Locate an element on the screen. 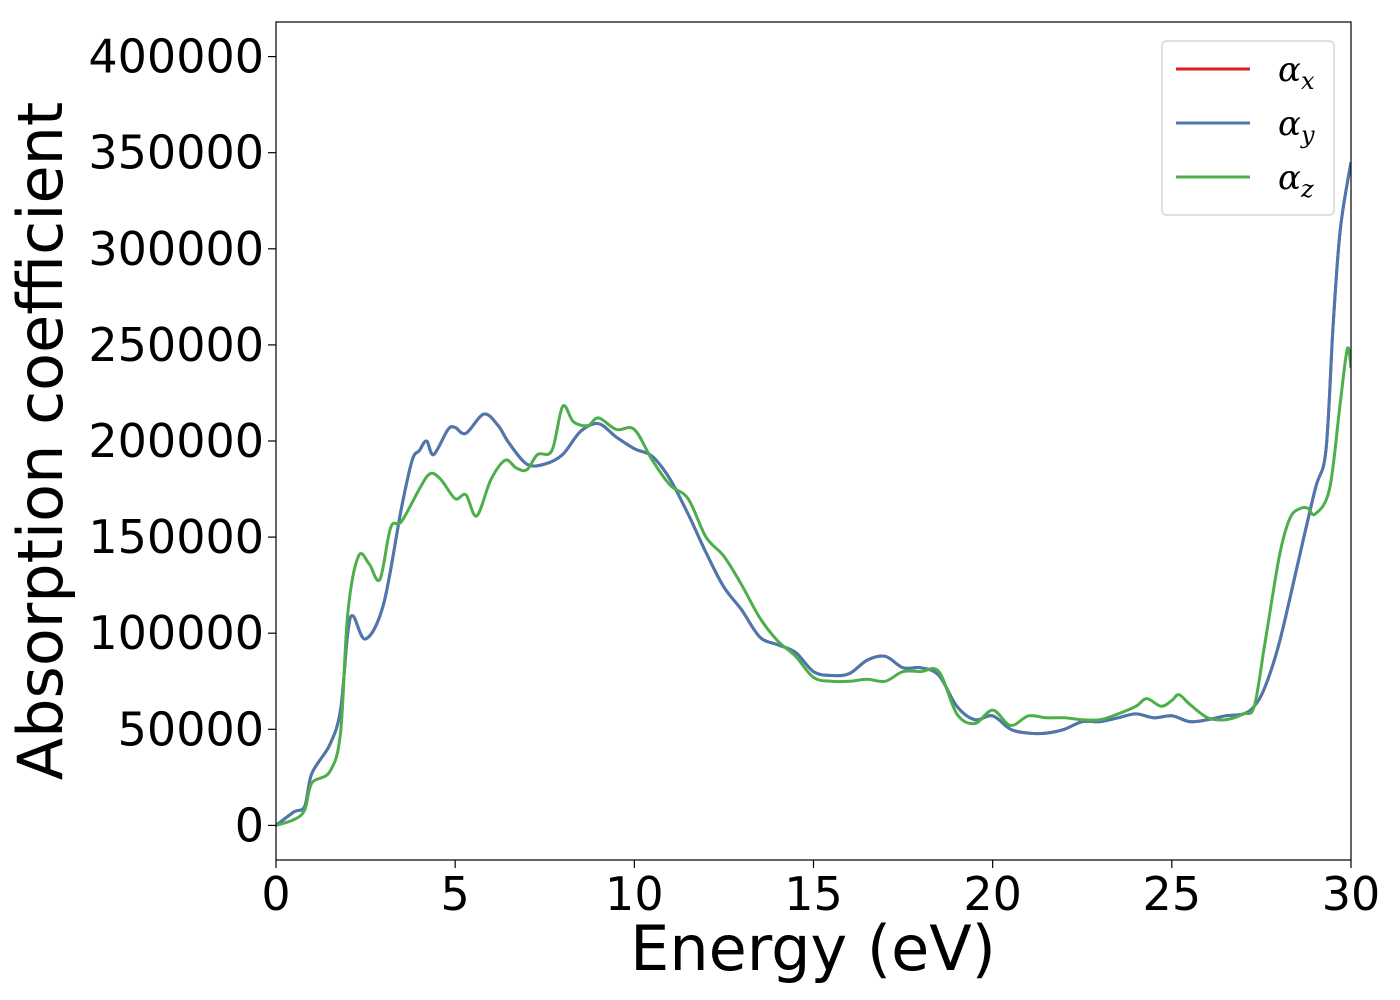 The height and width of the screenshot is (1000, 1400). legend-label-z: αz is located at coordinates (1296, 180).